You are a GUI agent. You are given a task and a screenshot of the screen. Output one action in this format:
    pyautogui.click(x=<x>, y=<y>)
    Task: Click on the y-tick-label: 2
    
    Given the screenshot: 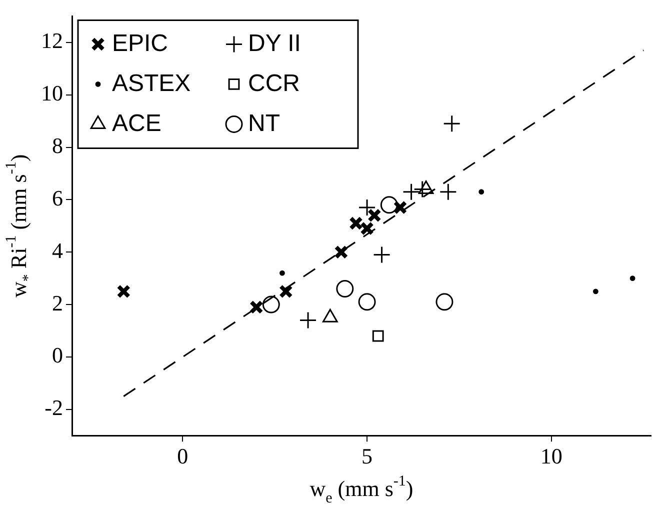 What is the action you would take?
    pyautogui.click(x=57, y=303)
    